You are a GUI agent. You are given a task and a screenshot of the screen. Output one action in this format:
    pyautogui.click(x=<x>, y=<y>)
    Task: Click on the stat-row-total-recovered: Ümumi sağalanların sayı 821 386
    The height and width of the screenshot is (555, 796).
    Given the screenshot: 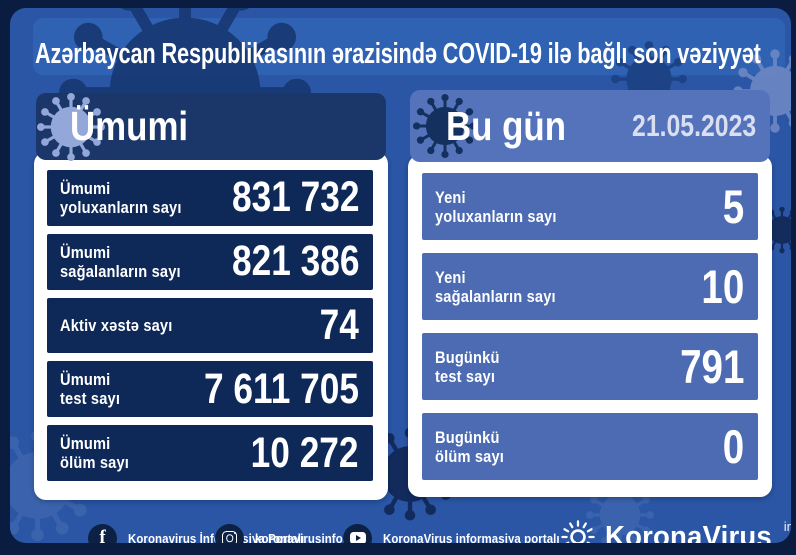 What is the action you would take?
    pyautogui.click(x=210, y=261)
    